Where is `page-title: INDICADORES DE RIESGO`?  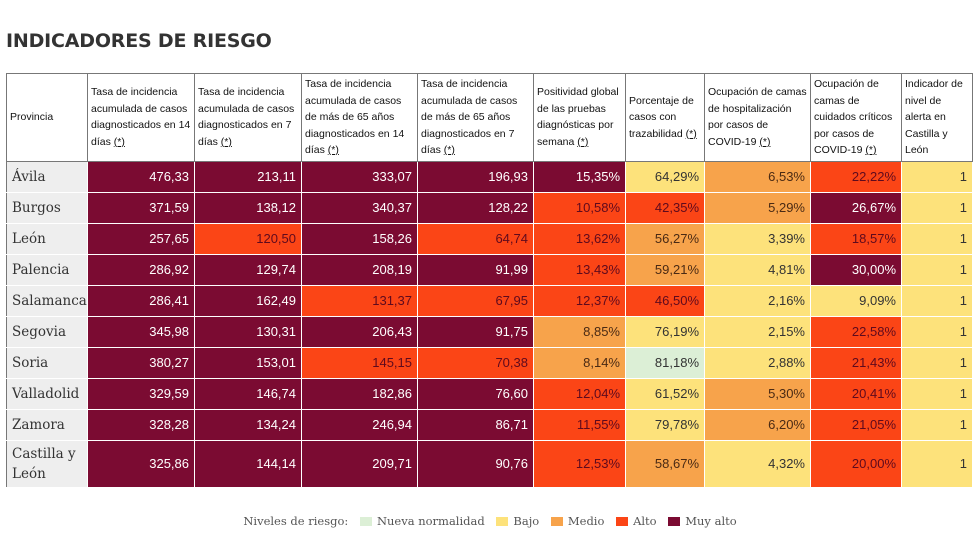
page-title: INDICADORES DE RIESGO is located at coordinates (139, 41).